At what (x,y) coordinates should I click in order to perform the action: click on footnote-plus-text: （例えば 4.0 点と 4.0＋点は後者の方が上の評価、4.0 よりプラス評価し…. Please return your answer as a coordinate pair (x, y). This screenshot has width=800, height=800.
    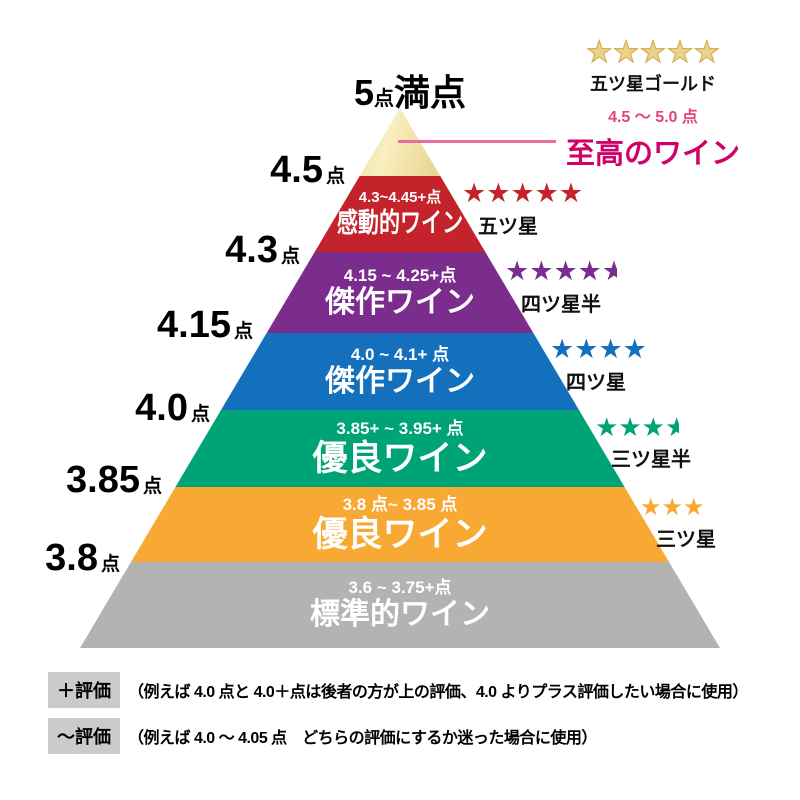
    Looking at the image, I should click on (438, 692).